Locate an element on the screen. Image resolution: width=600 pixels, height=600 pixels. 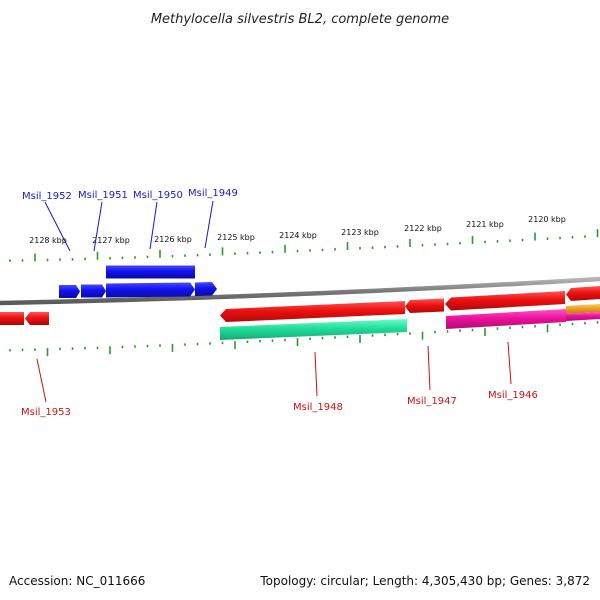
leader-msil-1947 is located at coordinates (429, 368).